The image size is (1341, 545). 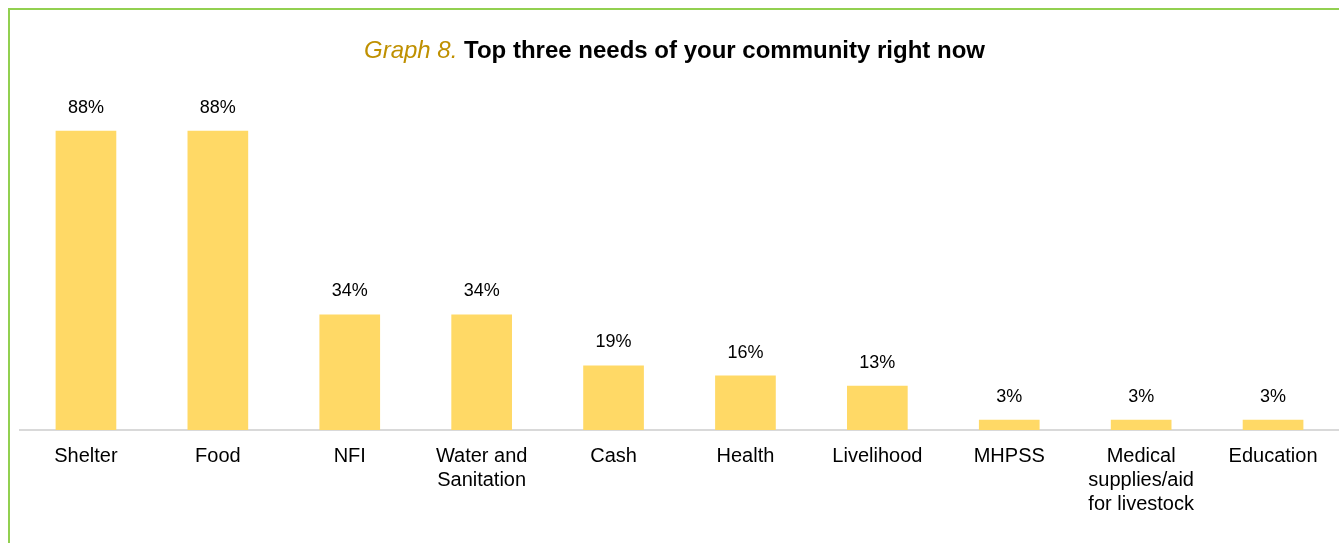 I want to click on x-tick-label: Food, so click(x=218, y=454).